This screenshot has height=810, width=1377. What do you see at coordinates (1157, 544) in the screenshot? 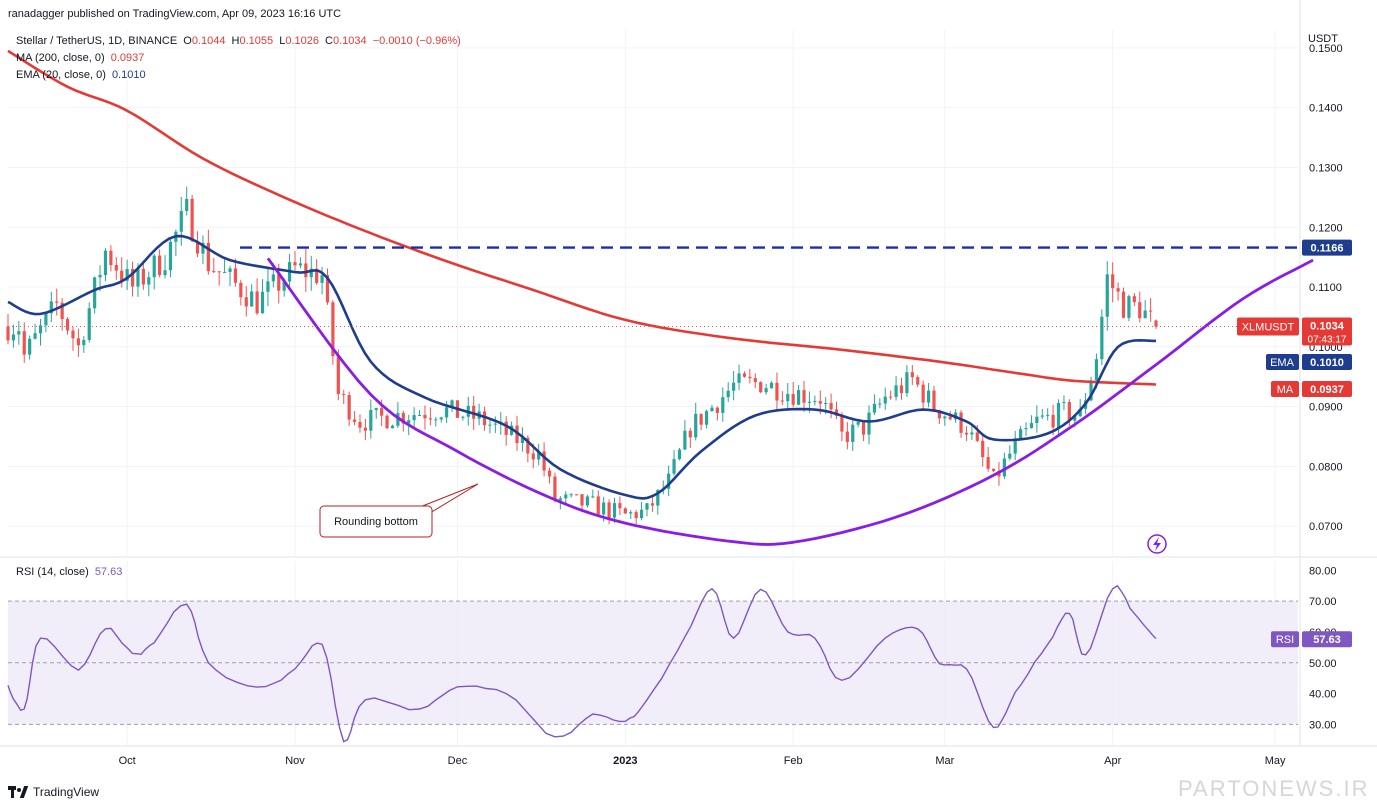
I see `lightning-event-icon` at bounding box center [1157, 544].